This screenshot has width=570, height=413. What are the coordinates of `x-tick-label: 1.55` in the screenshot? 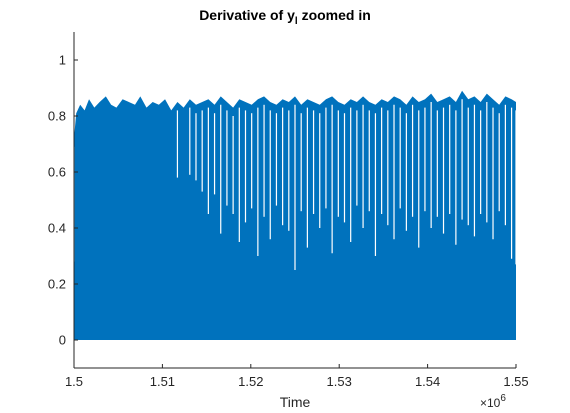 It's located at (515, 381).